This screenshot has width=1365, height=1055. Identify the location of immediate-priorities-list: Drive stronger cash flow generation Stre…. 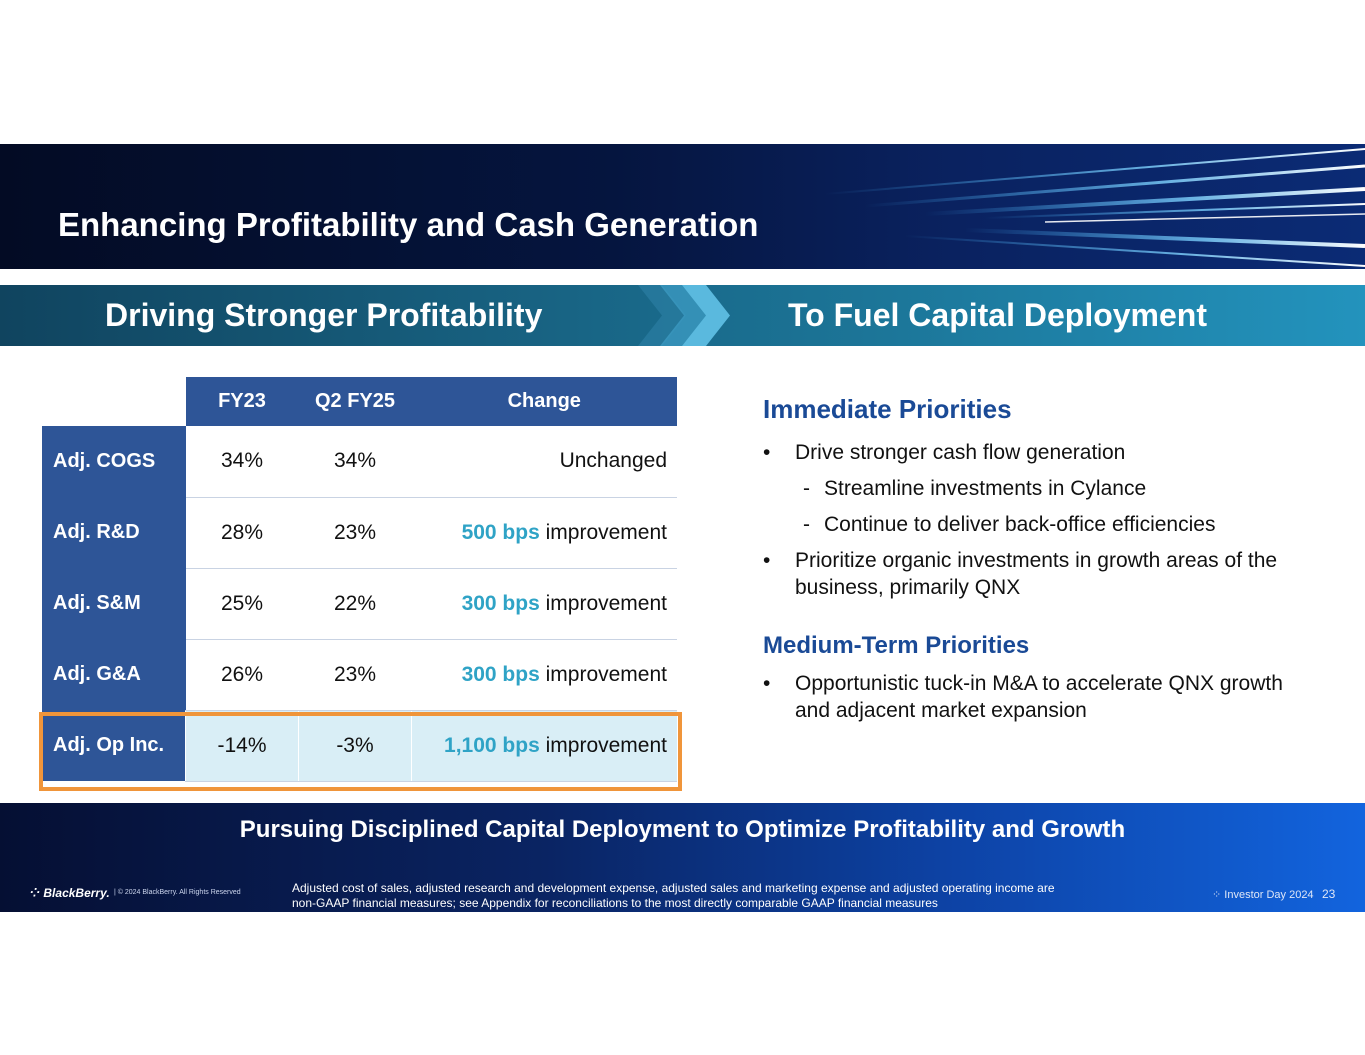
(1043, 520).